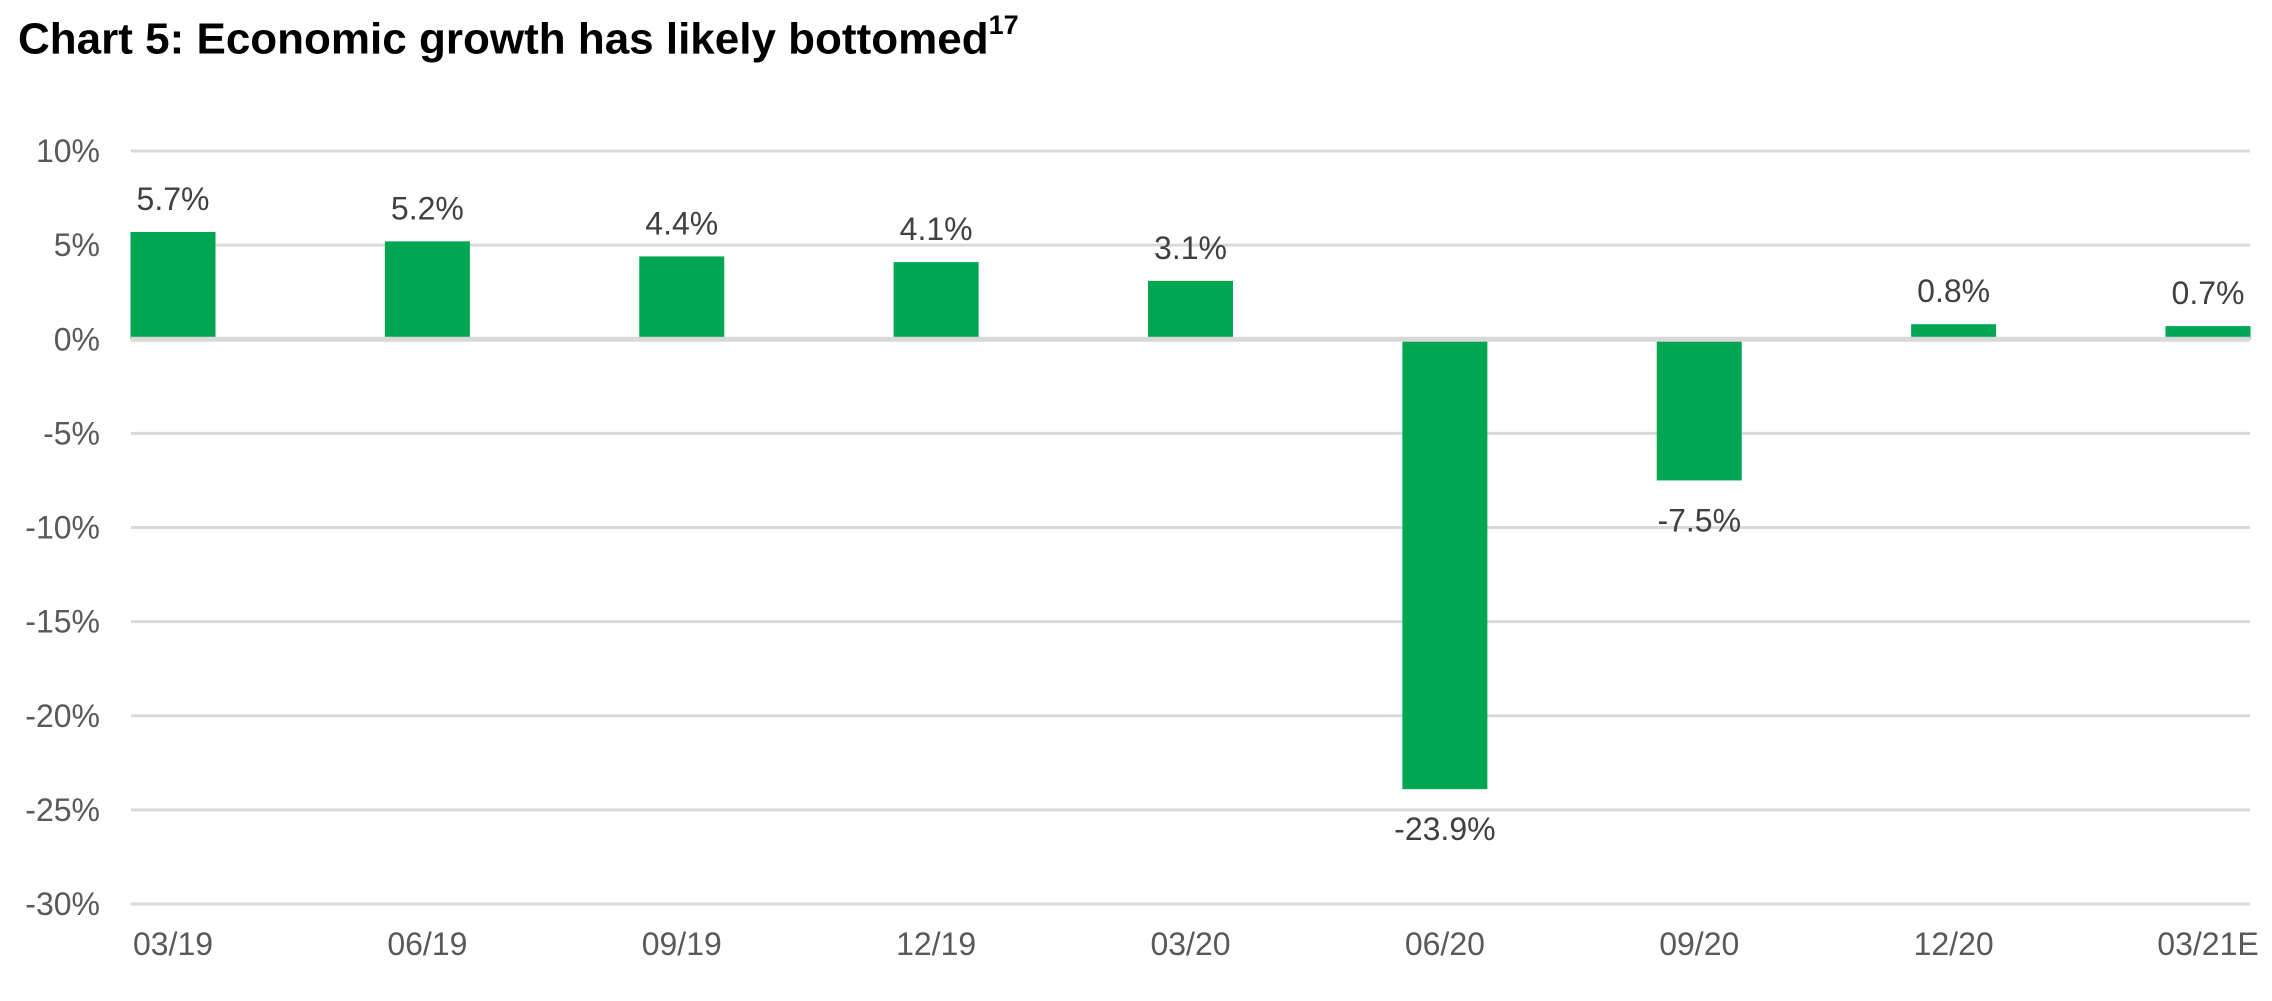 This screenshot has height=1001, width=2272. What do you see at coordinates (1445, 944) in the screenshot?
I see `x-tick-label: 06/20` at bounding box center [1445, 944].